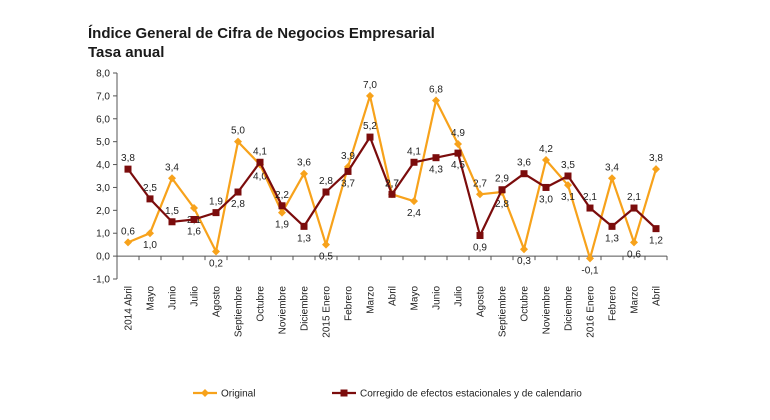 This screenshot has width=770, height=420. I want to click on data-label: 3,1, so click(568, 197).